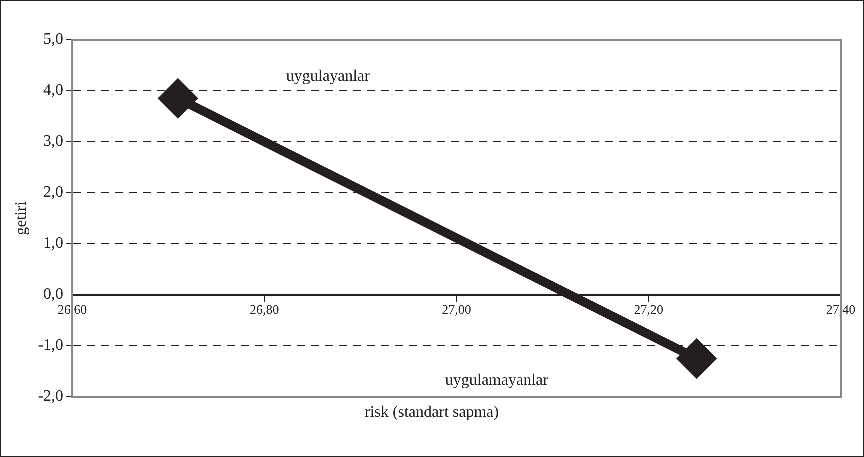 Image resolution: width=864 pixels, height=457 pixels. Describe the element at coordinates (497, 380) in the screenshot. I see `annotation: uygulamayanlar` at that location.